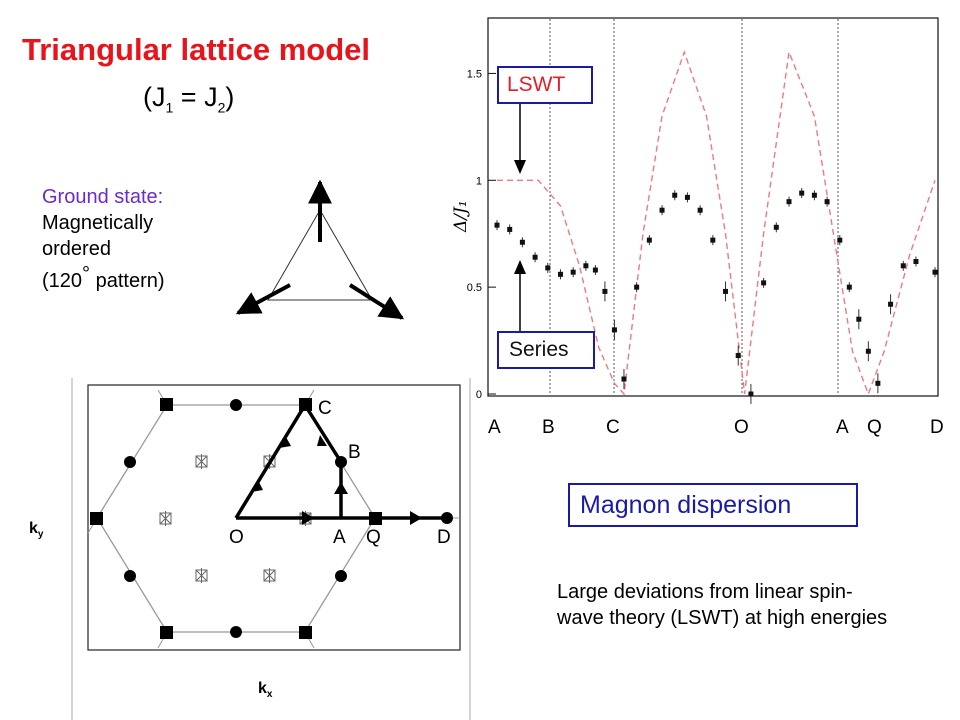  I want to click on series-points, so click(716, 296).